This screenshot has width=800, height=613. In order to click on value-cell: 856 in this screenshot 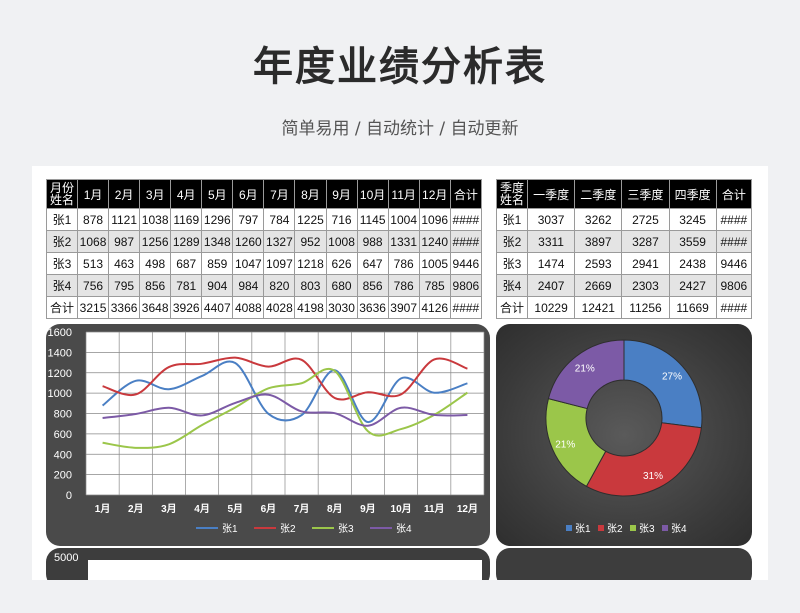, I will do `click(155, 285)`.